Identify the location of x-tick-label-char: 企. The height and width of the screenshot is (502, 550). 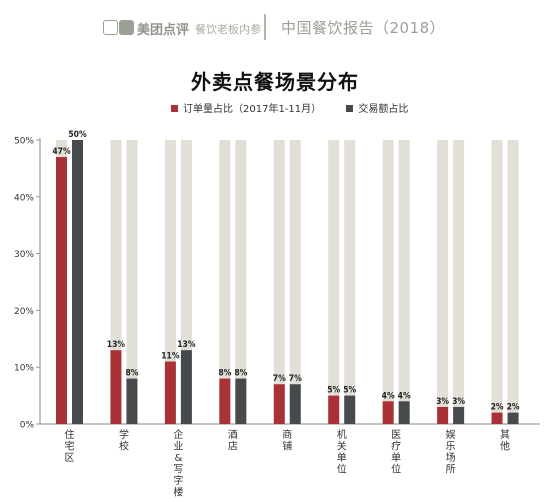
(178, 434).